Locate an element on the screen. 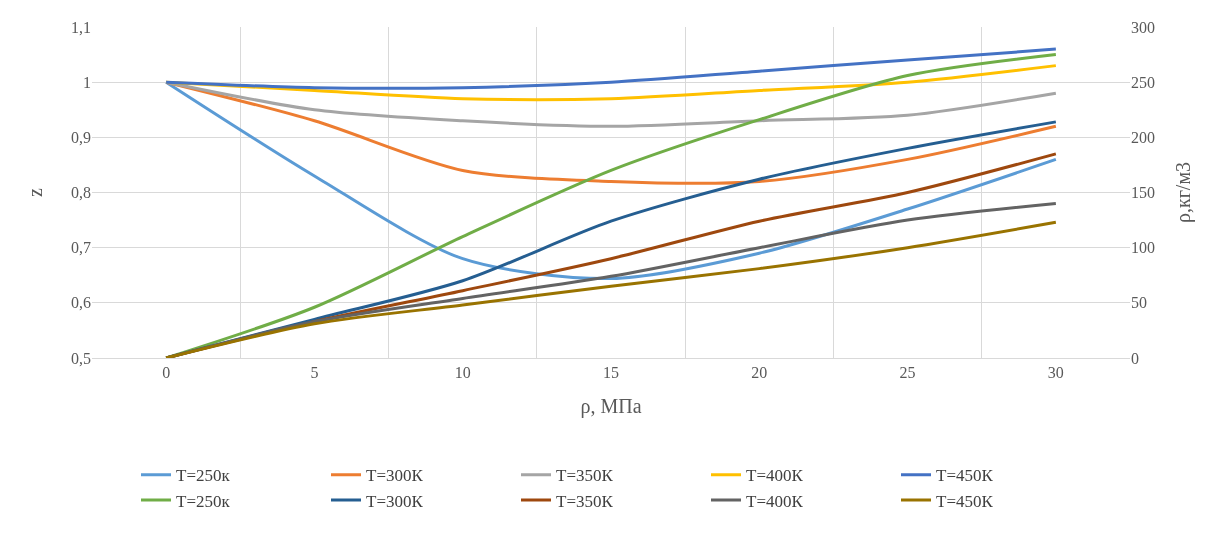 This screenshot has height=547, width=1224. y2-axis-title: ρ,кг/м3 is located at coordinates (1183, 192).